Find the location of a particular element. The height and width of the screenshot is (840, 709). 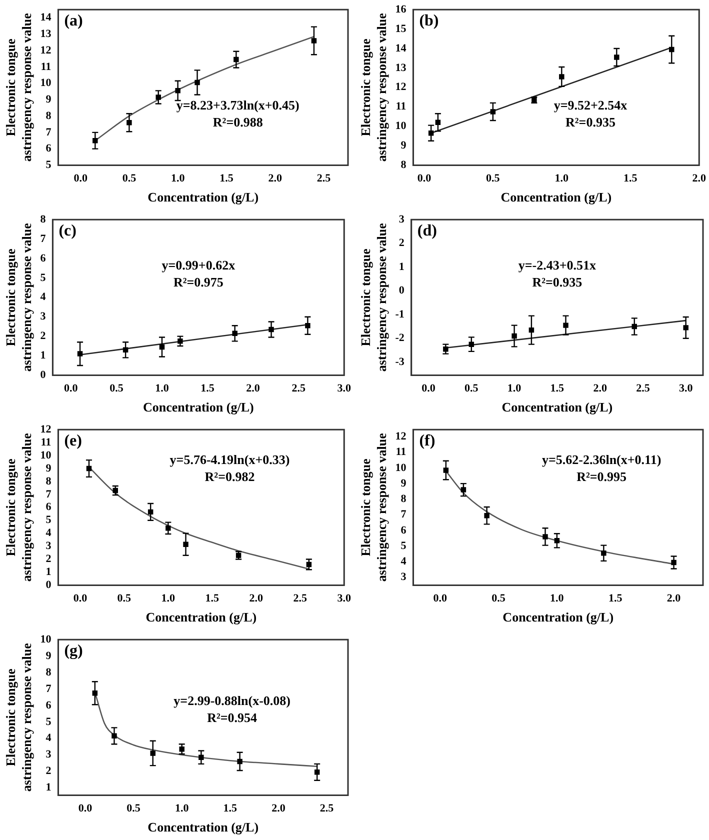

annotation: R²=0.988 is located at coordinates (238, 122).